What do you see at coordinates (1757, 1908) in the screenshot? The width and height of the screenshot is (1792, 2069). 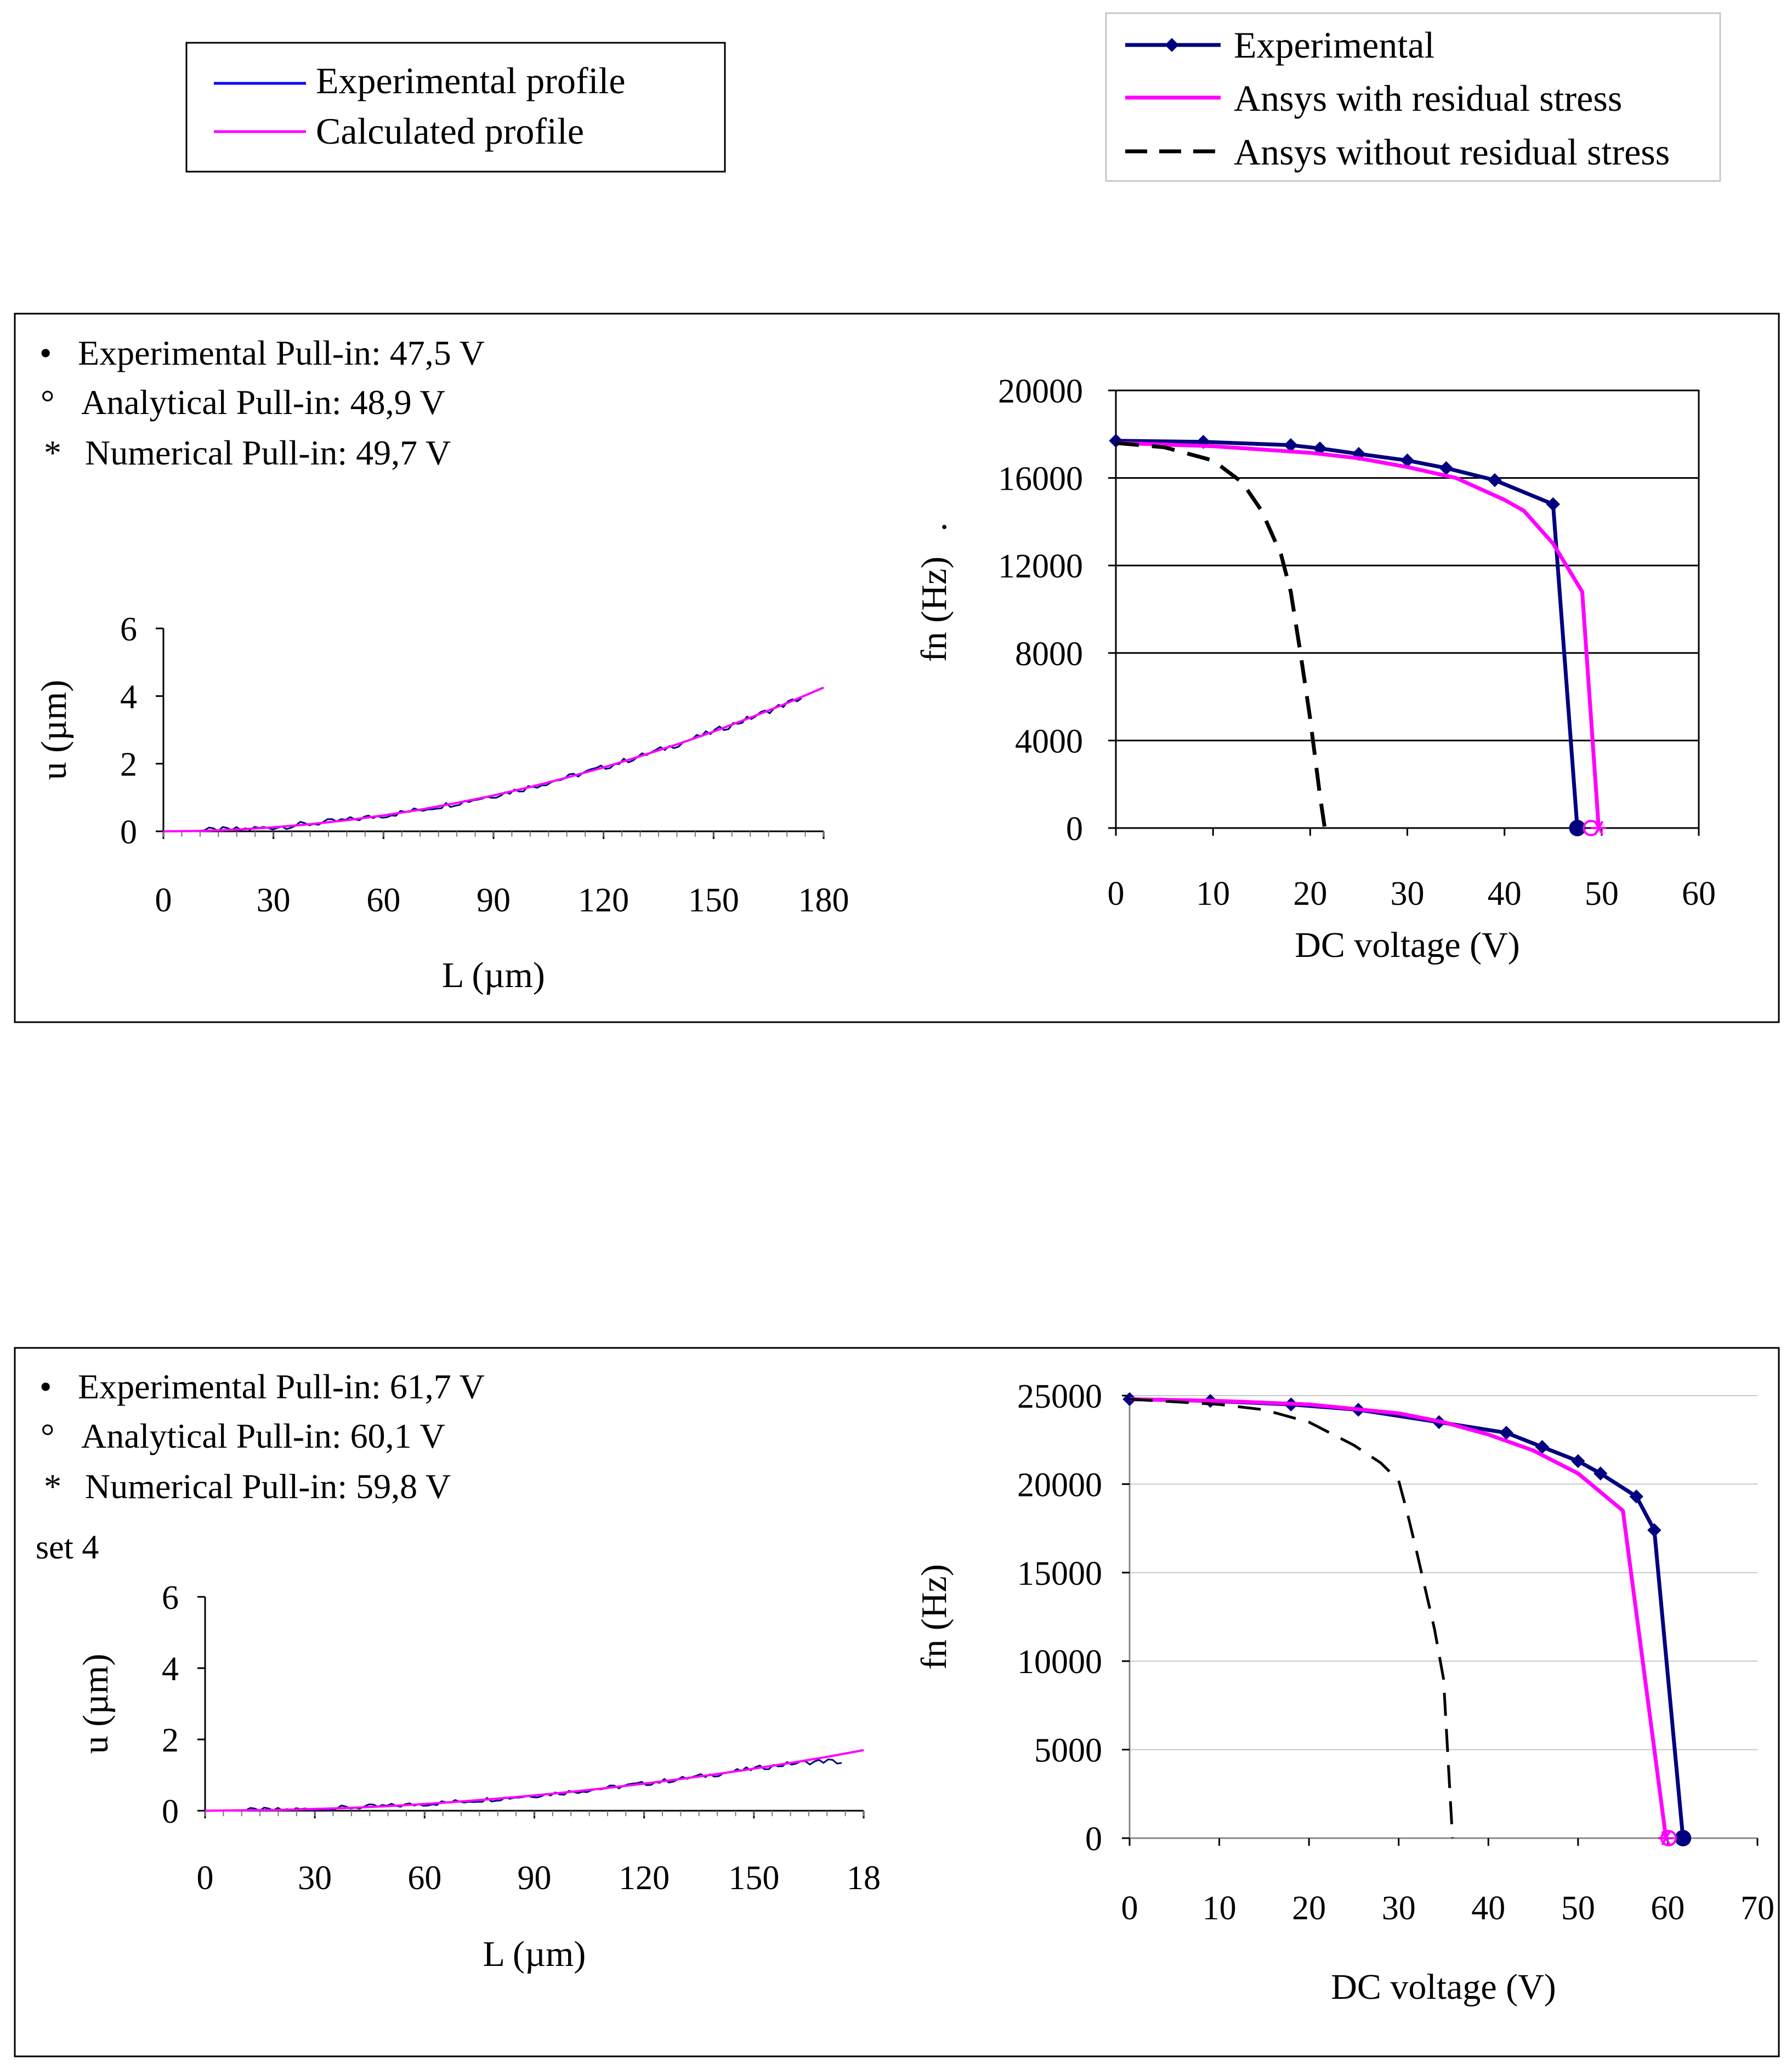 I see `x-tick-label: 70` at bounding box center [1757, 1908].